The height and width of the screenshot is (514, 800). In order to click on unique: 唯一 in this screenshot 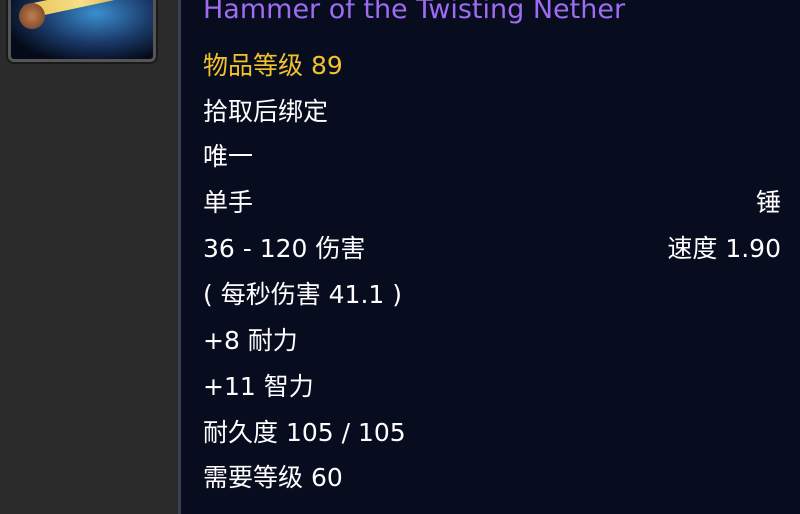, I will do `click(492, 155)`.